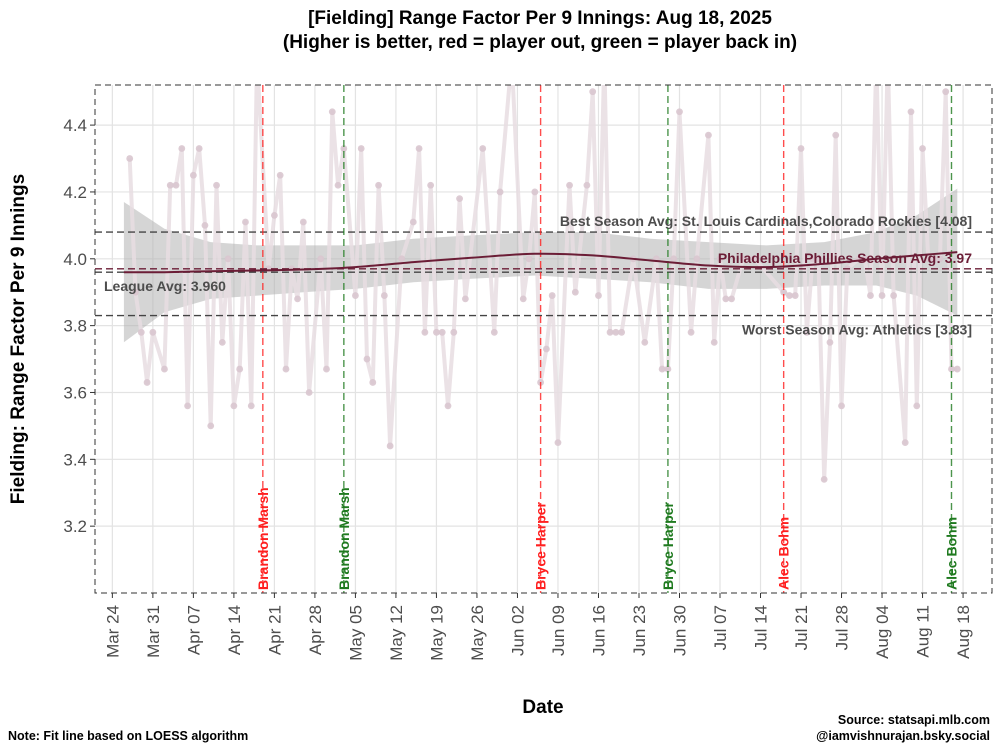  I want to click on x-tick-label: Aug 18, so click(963, 632).